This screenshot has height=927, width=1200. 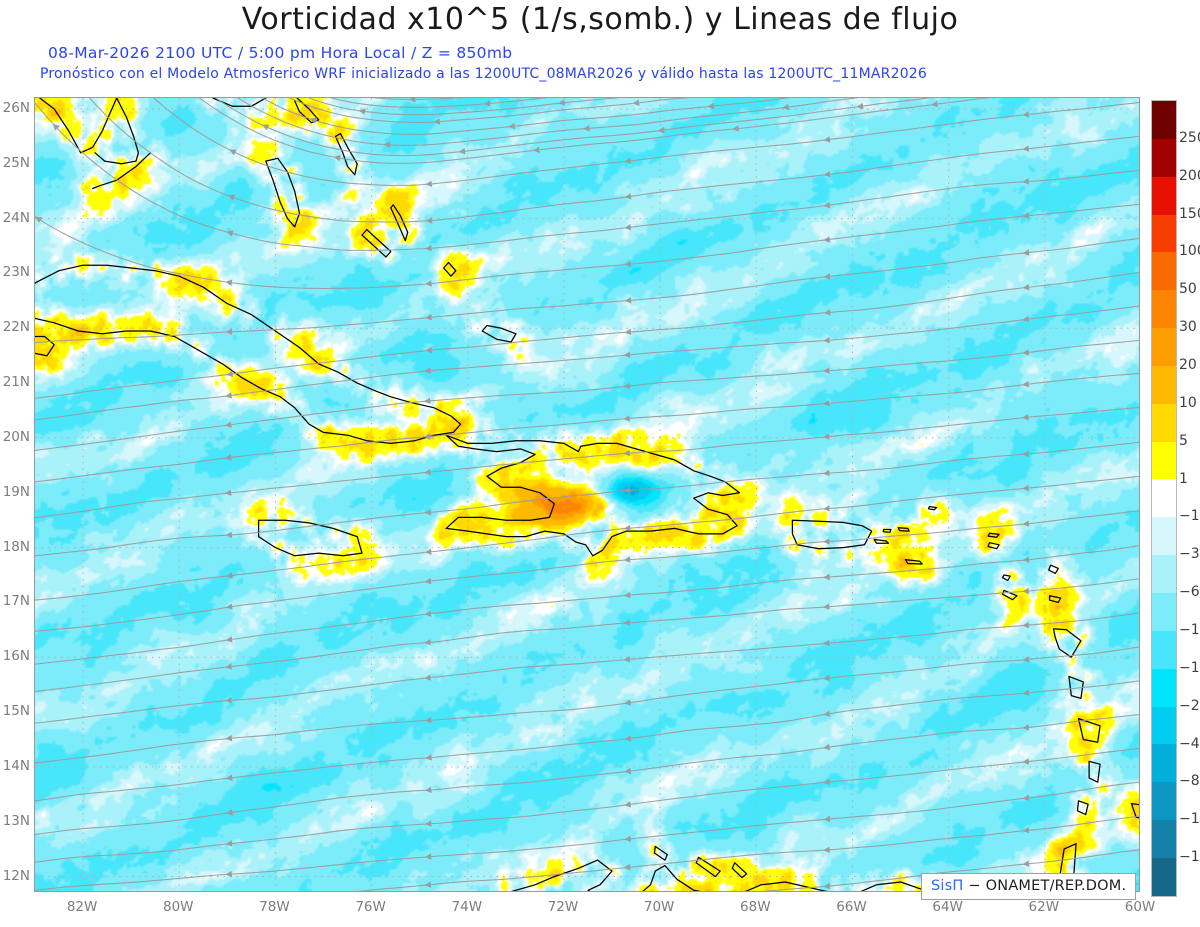 I want to click on colorbar-tick: −3, so click(x=1189, y=554).